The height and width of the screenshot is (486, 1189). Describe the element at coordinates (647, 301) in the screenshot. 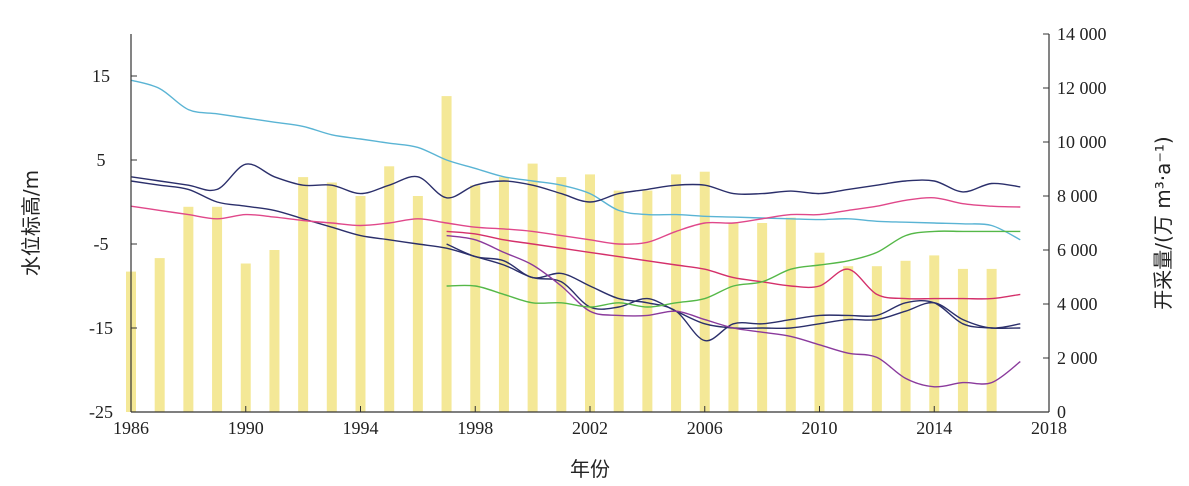

I see `bar-2004` at that location.